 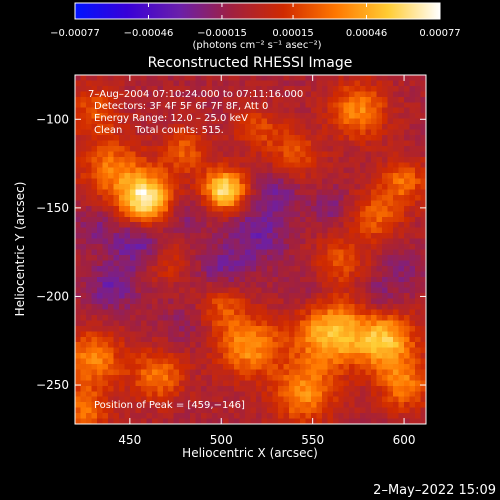 I want to click on peak-position-label: Position of Peak = [459,−146], so click(x=169, y=405).